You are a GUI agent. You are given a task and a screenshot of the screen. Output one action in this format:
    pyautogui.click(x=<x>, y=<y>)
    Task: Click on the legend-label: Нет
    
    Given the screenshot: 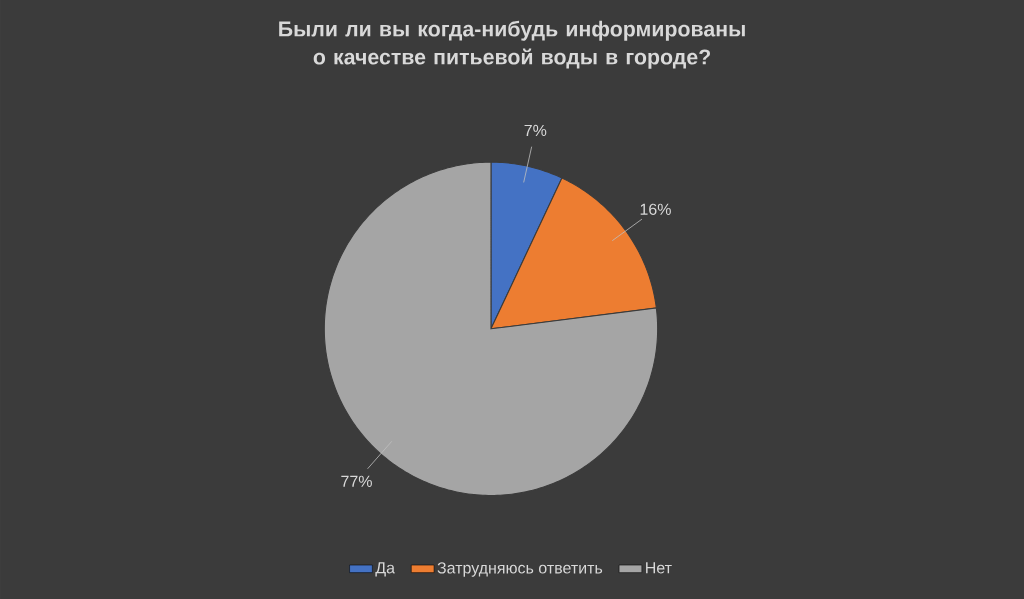 What is the action you would take?
    pyautogui.click(x=659, y=568)
    